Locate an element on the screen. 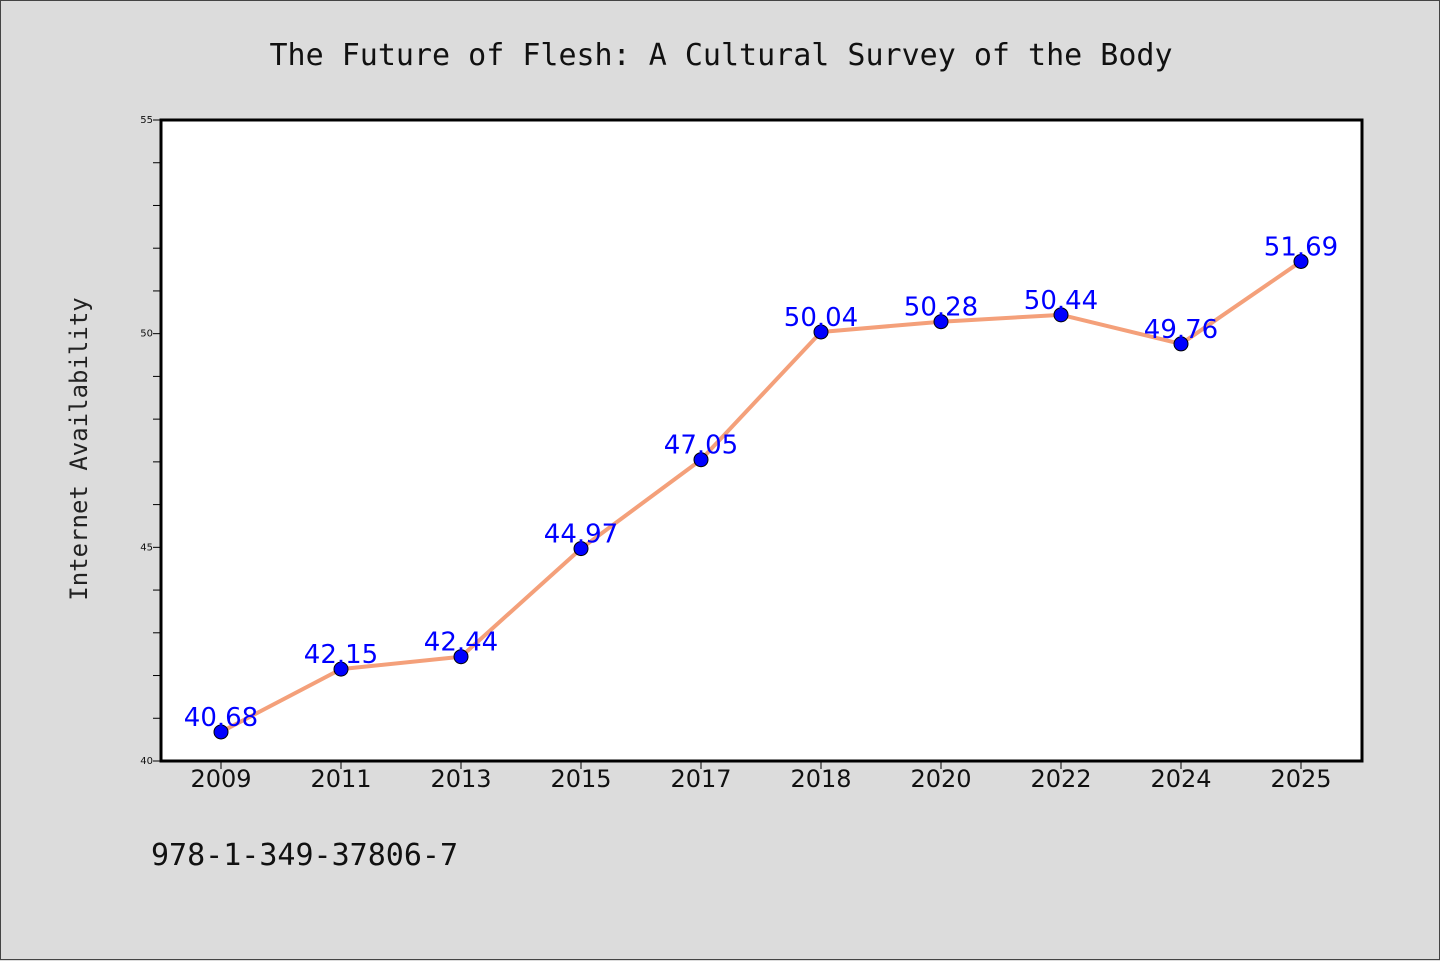  data-label: 49.76 is located at coordinates (1181, 330).